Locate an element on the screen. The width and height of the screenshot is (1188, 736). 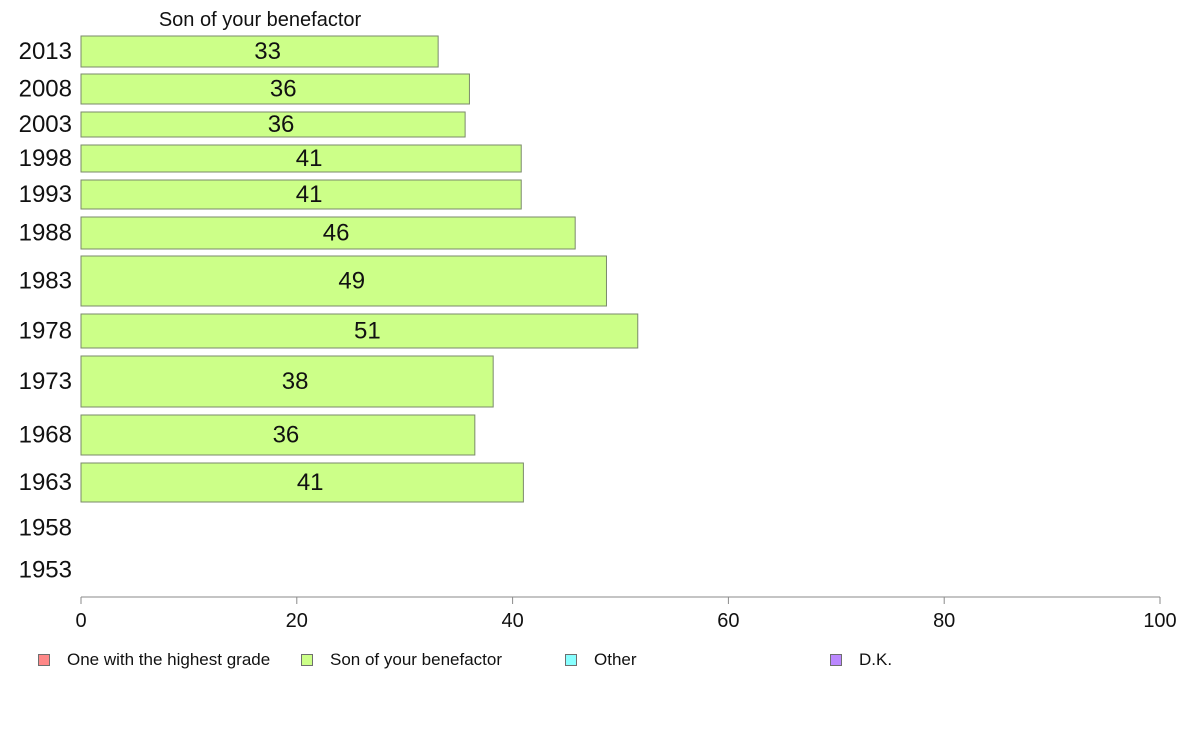
bar-1963 is located at coordinates (302, 482).